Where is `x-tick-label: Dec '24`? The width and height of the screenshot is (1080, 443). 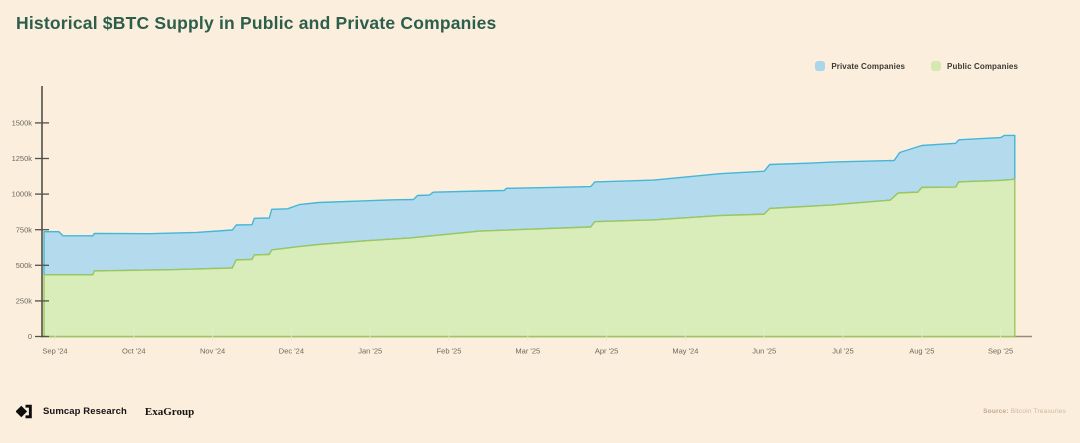 x-tick-label: Dec '24 is located at coordinates (291, 351).